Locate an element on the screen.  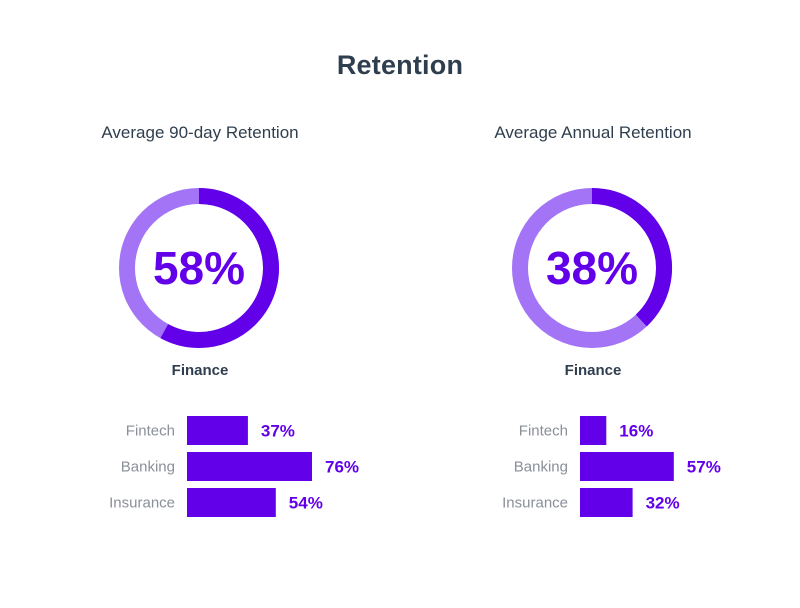
donut-value-label: 38% is located at coordinates (592, 268).